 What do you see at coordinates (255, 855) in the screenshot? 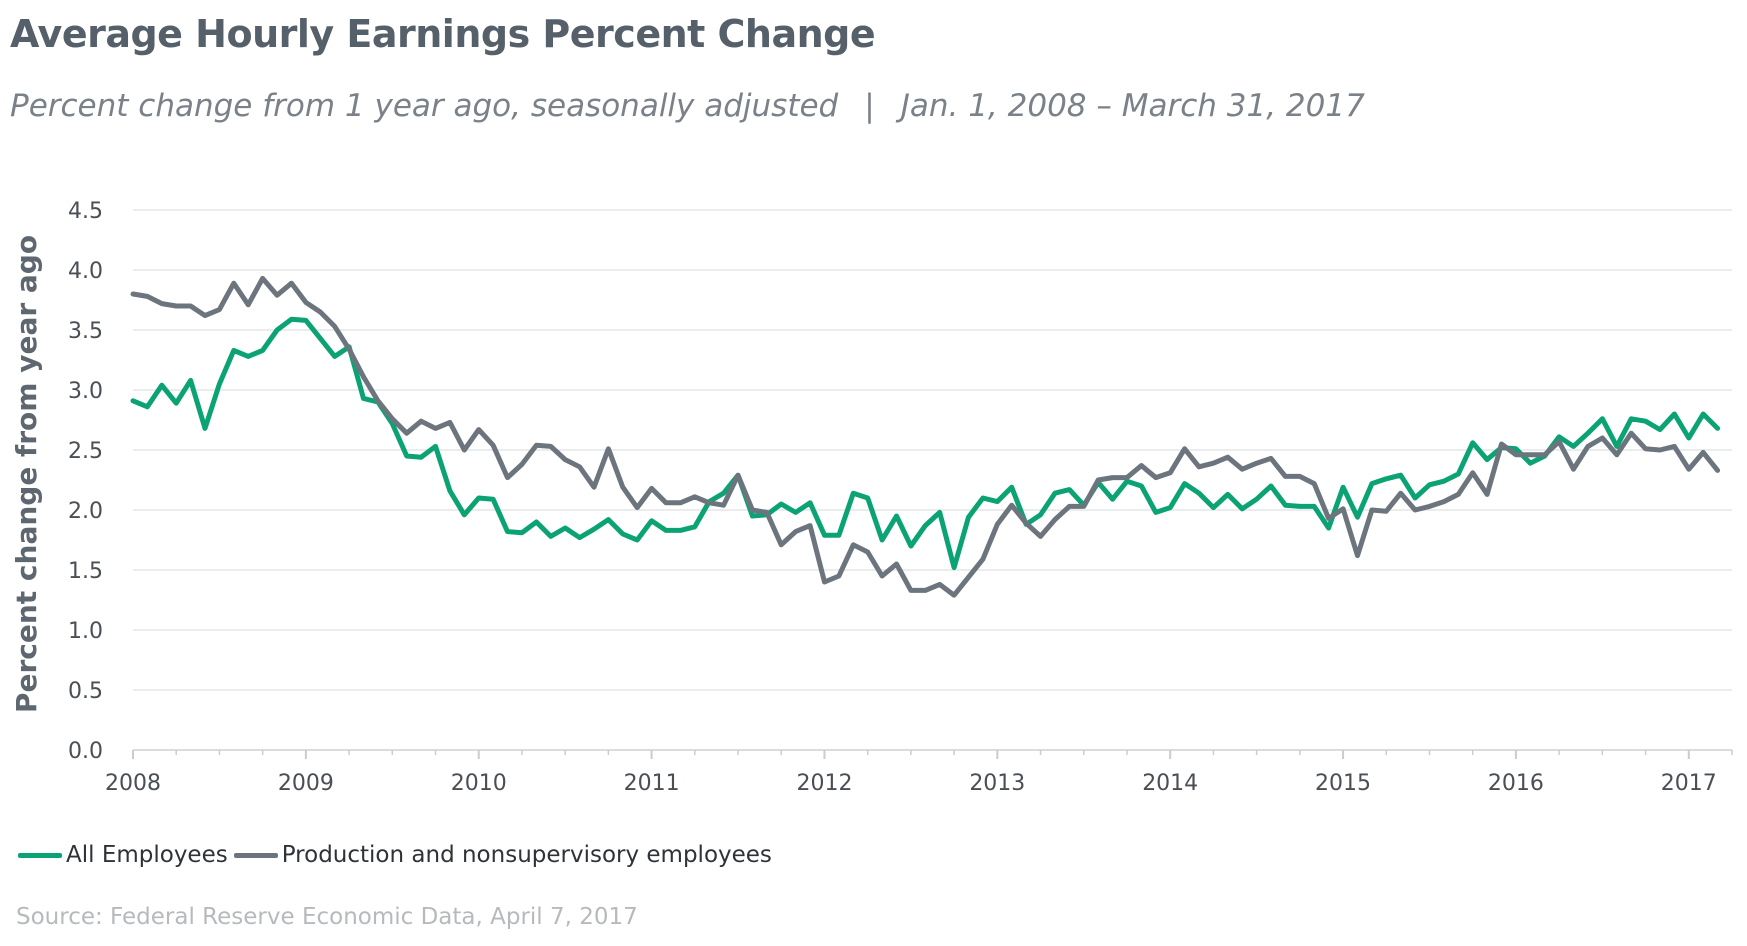
I see `legend-swatch-production-employees` at bounding box center [255, 855].